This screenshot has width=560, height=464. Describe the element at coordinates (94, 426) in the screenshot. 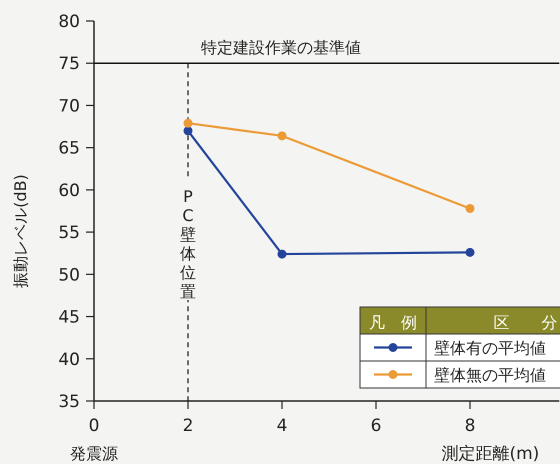

I see `x-tick-label: 0` at that location.